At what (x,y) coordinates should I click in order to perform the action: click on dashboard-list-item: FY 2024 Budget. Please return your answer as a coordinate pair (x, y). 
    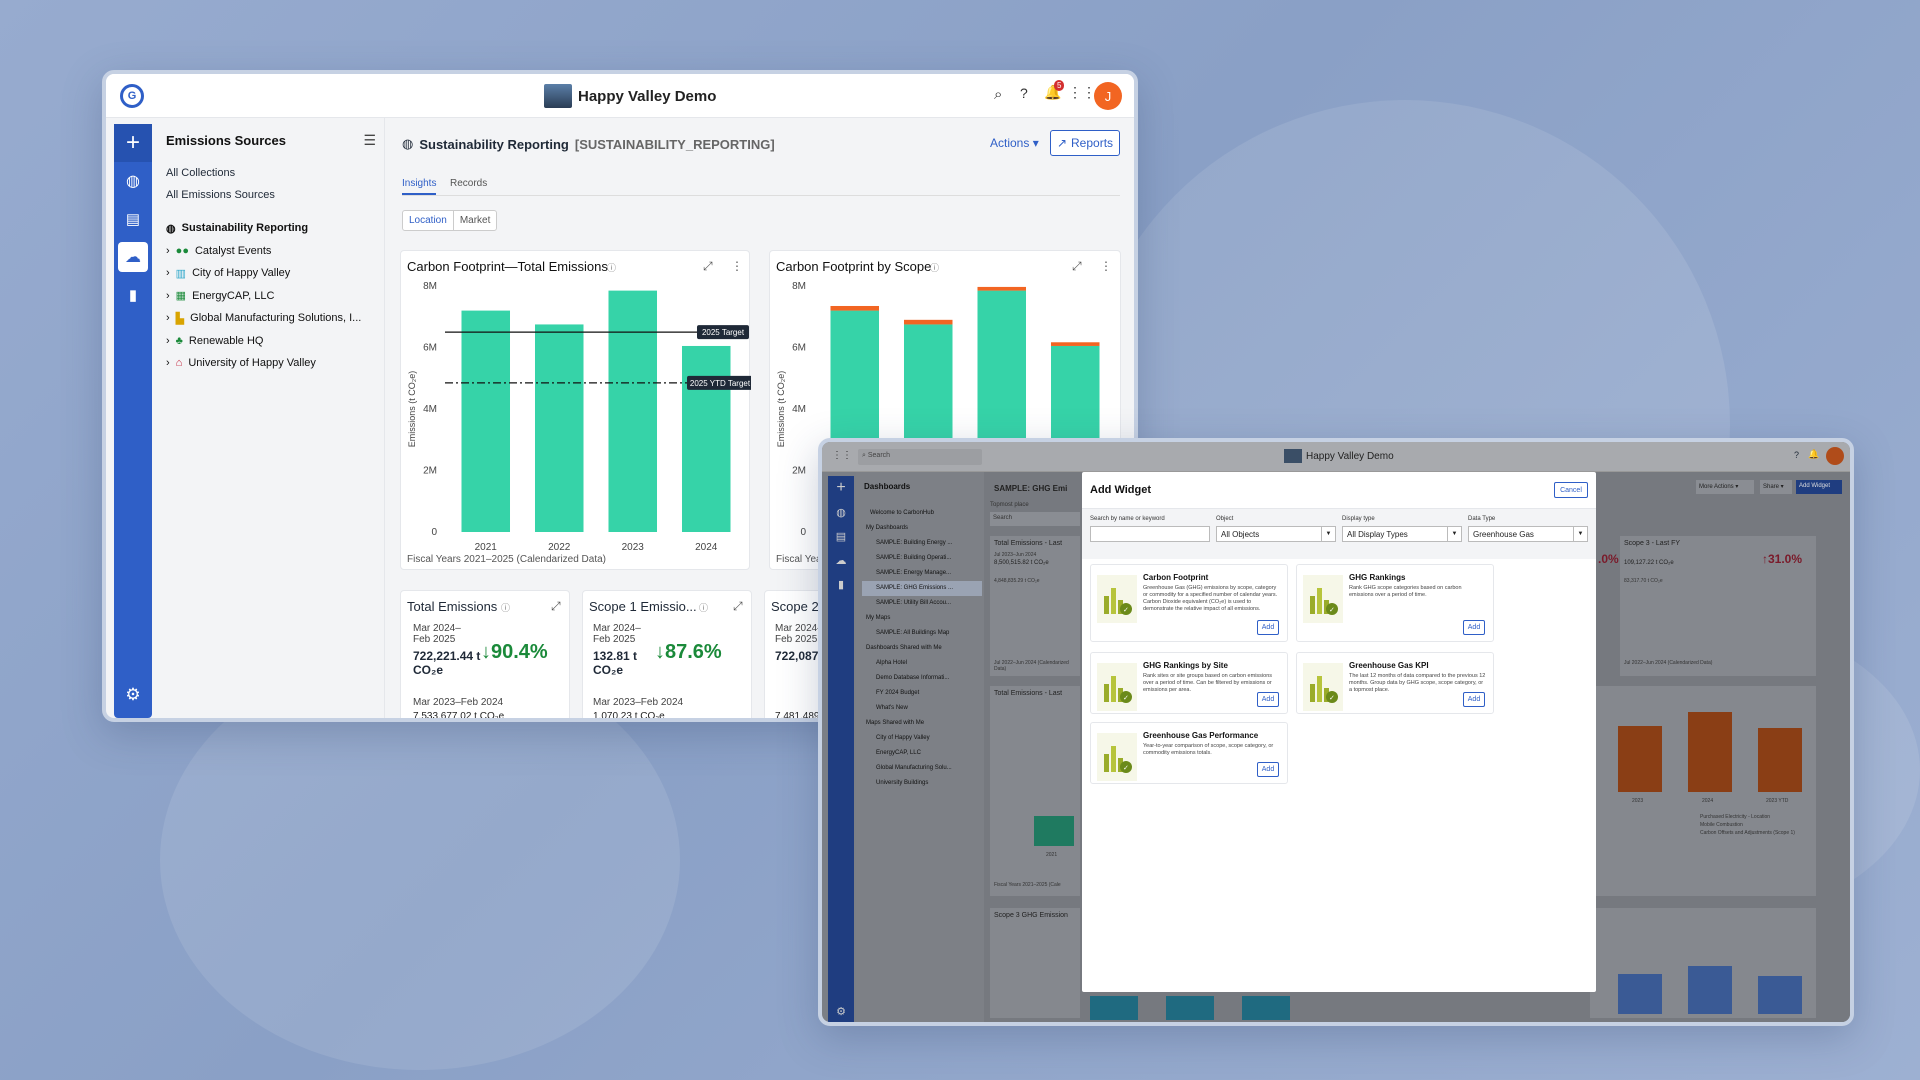
    Looking at the image, I should click on (898, 693).